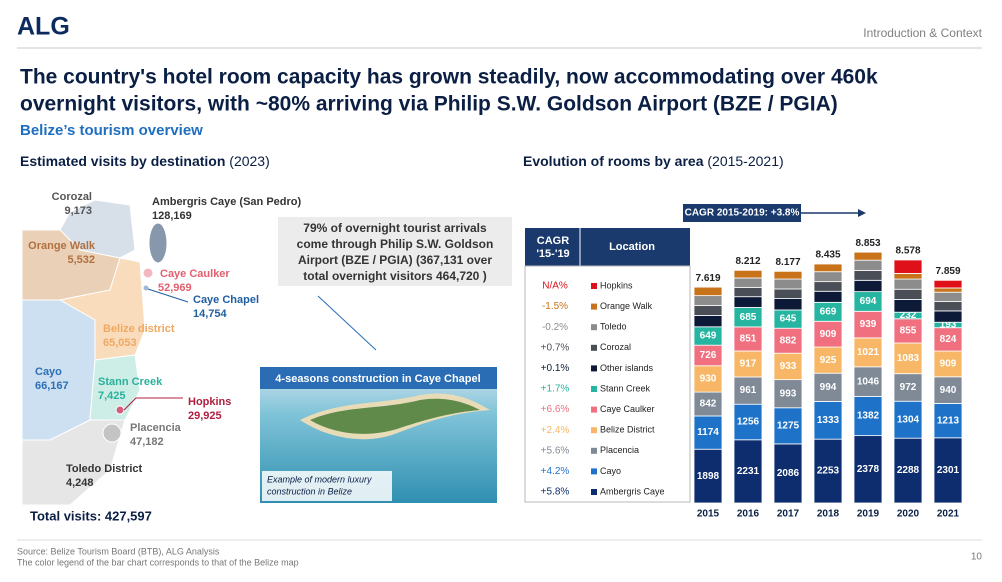 This screenshot has height=582, width=1002. Describe the element at coordinates (62, 246) in the screenshot. I see `region-name: Orange Walk` at that location.